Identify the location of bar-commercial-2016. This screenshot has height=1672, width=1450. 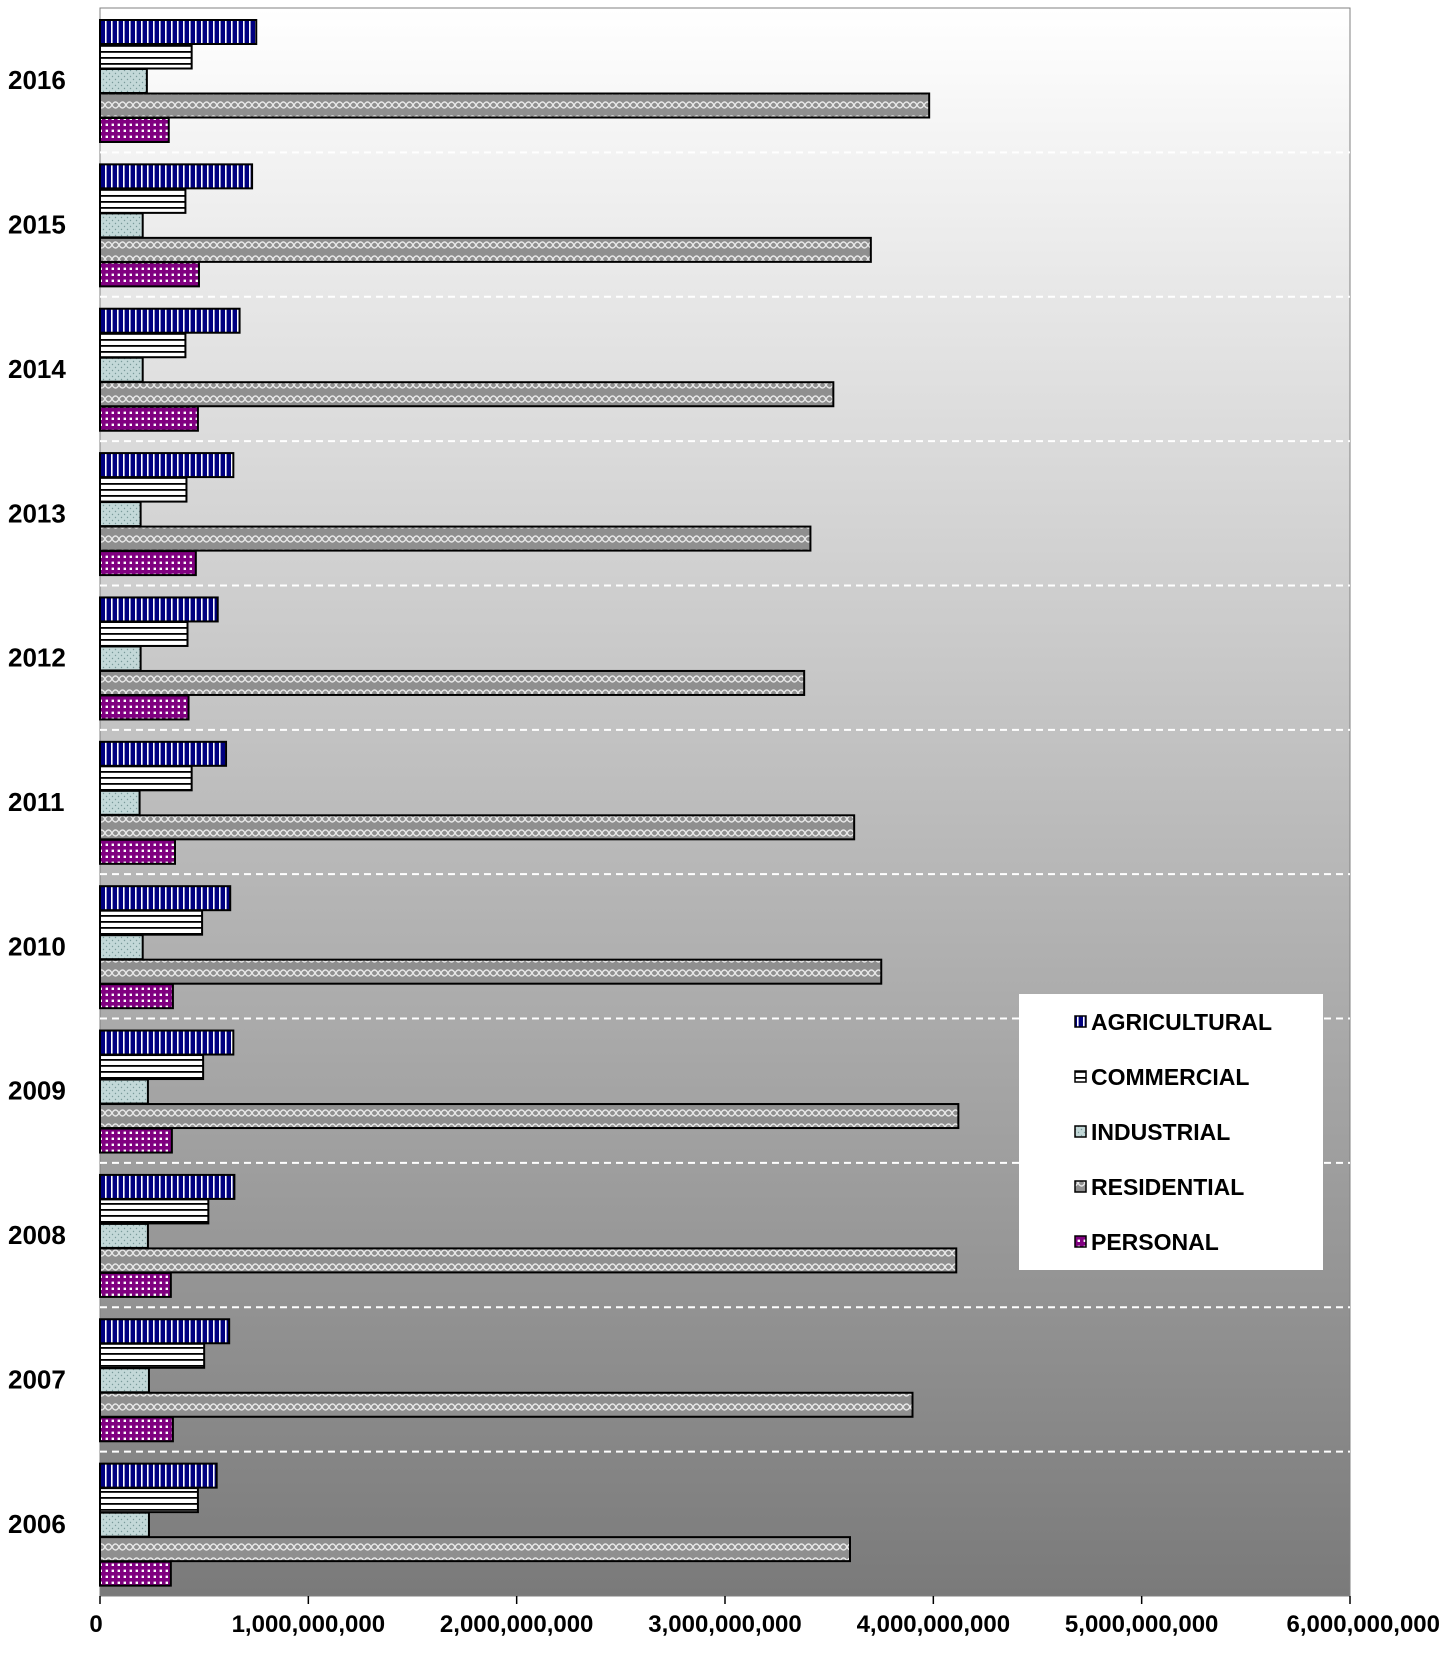
(146, 56).